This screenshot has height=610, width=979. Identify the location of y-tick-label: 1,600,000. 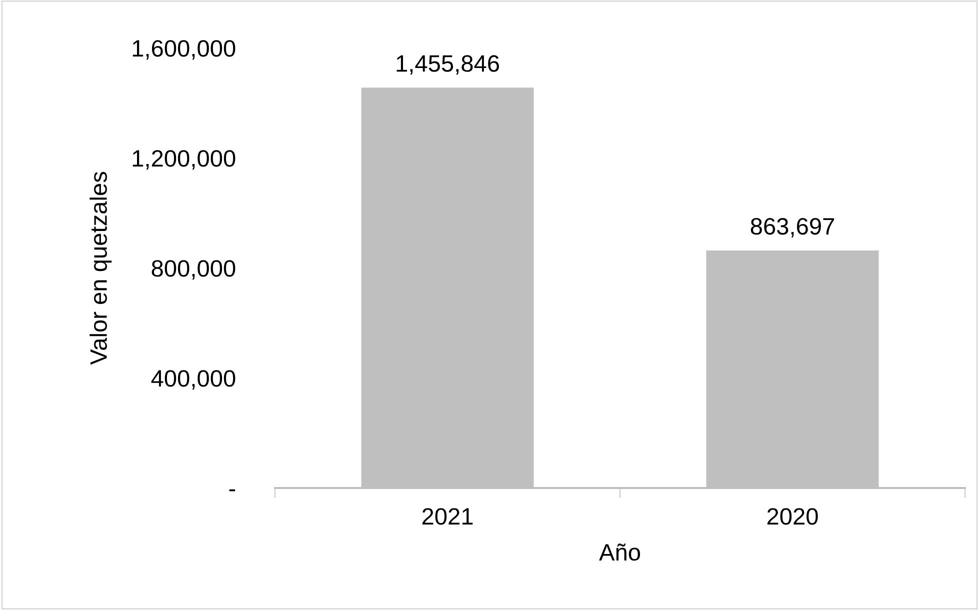
(184, 50).